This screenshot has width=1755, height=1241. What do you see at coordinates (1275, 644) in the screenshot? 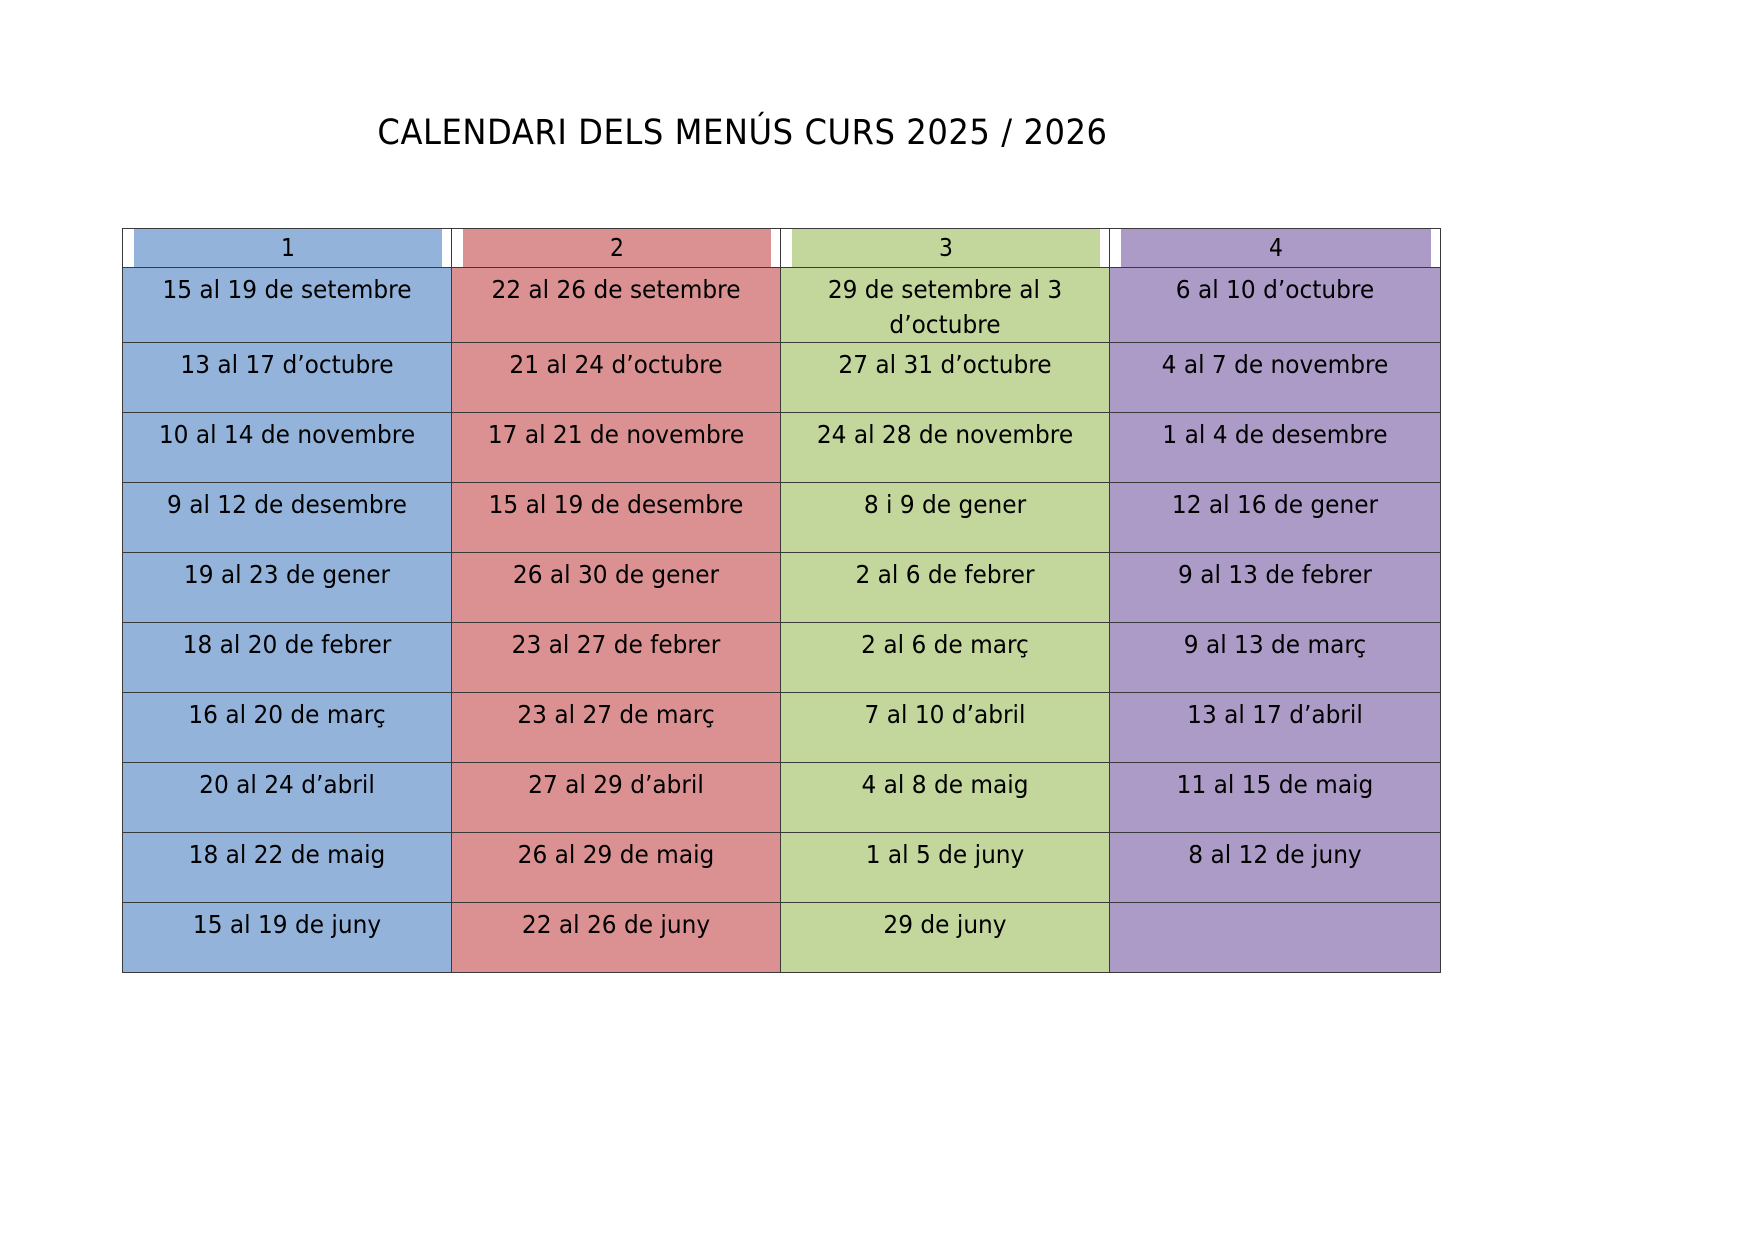
I see `week-label: 9 al 13 de març` at bounding box center [1275, 644].